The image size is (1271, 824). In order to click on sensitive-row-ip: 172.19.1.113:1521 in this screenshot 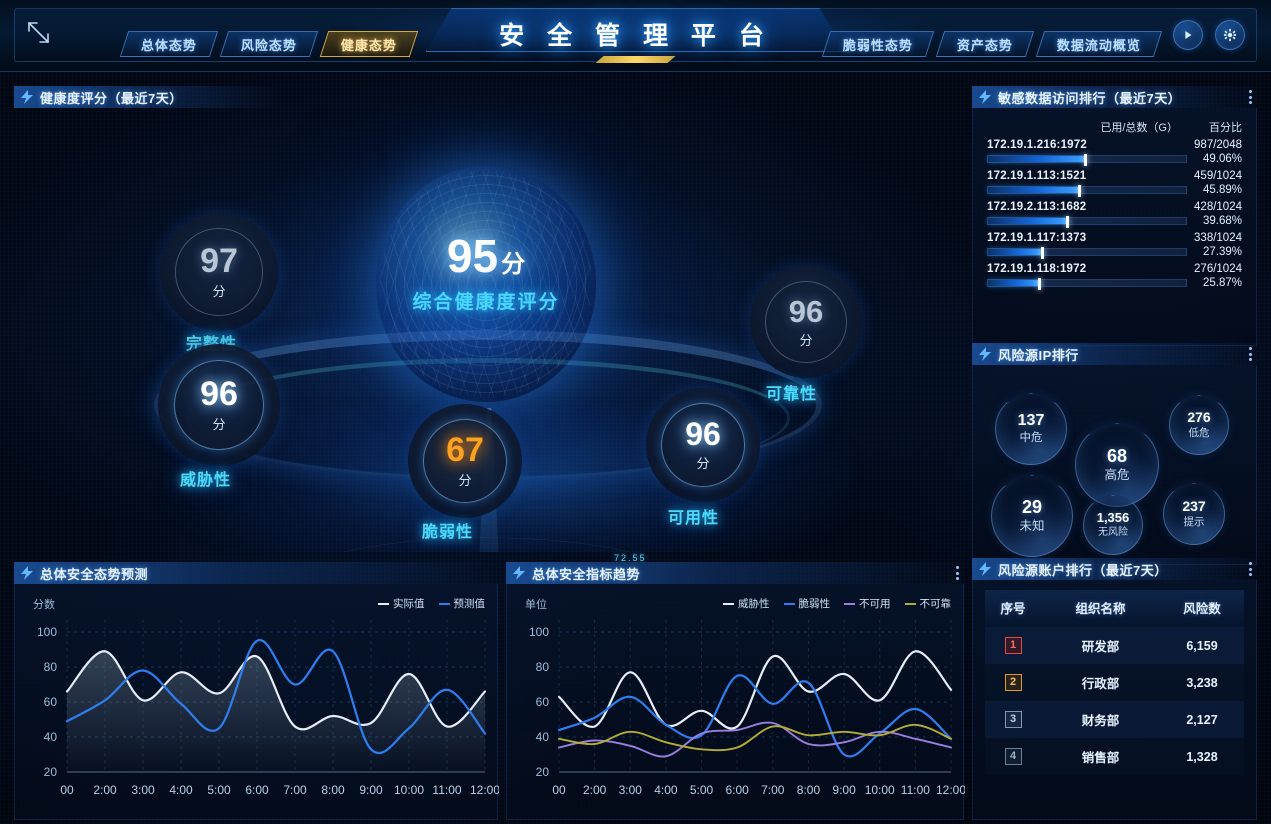, I will do `click(1037, 176)`.